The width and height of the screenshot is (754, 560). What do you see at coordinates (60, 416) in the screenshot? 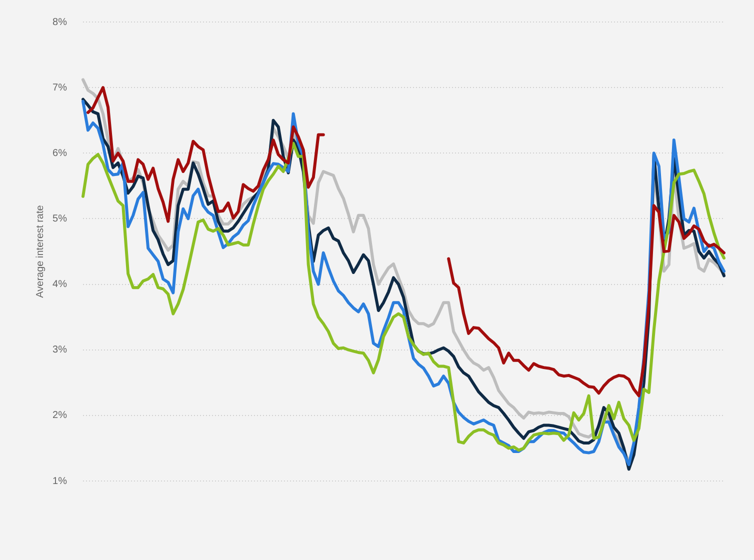
I see `y-tick-label: 2%` at bounding box center [60, 416].